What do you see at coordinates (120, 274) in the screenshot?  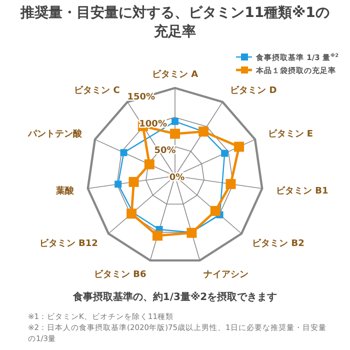 I see `spoke-label: ビタミン B6` at bounding box center [120, 274].